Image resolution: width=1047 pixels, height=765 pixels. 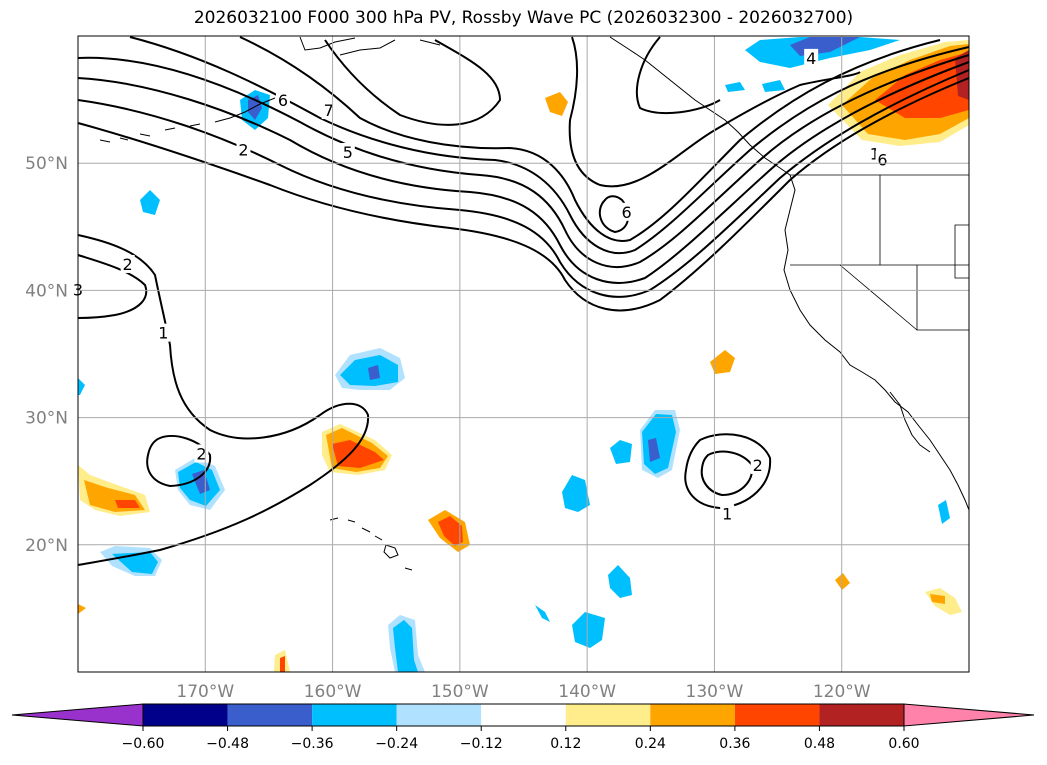 I want to click on lon-tick-label: 170°W, so click(x=205, y=692).